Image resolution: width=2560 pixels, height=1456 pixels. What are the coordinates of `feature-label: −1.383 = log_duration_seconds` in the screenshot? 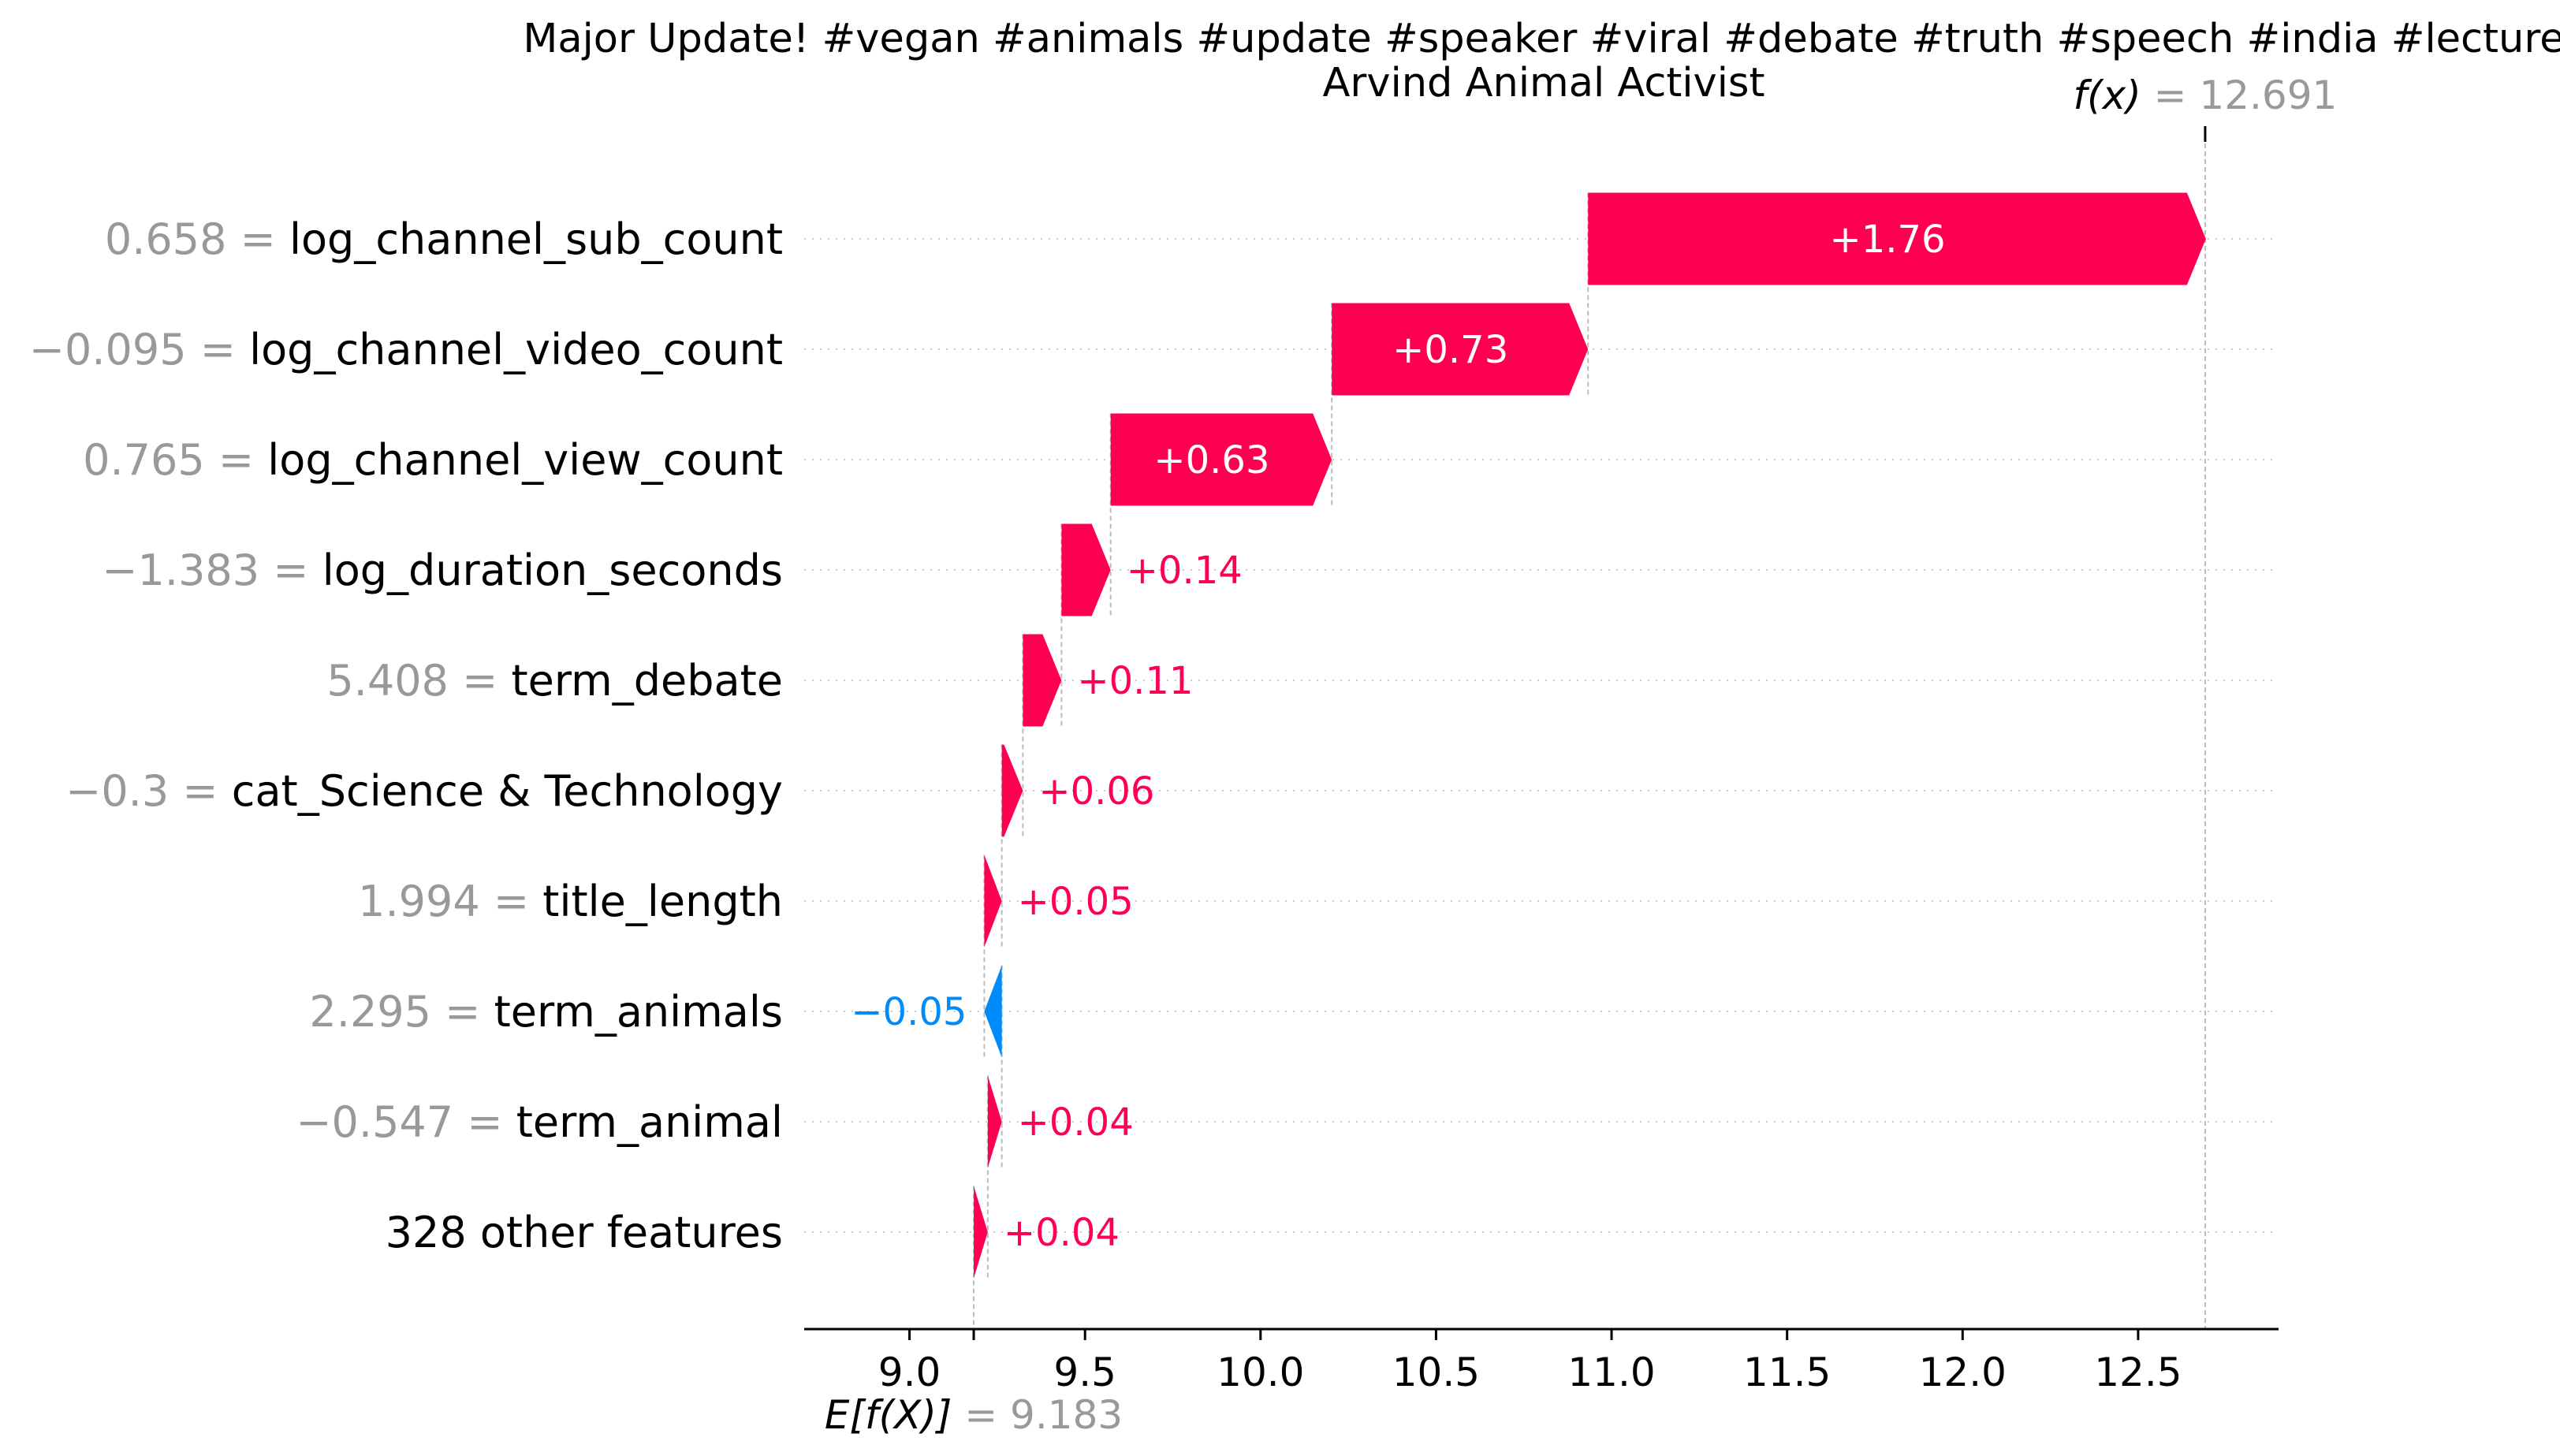 It's located at (442, 570).